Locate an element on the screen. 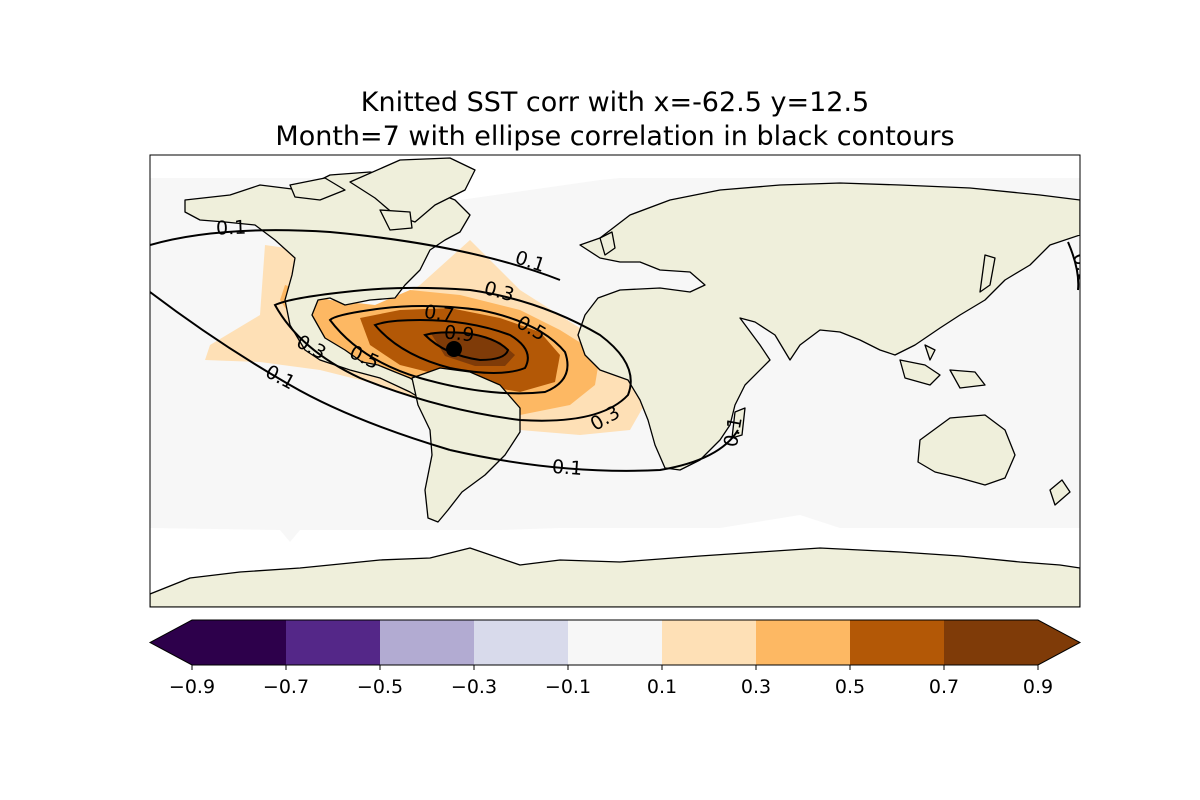  contour-0.1-upper is located at coordinates (355, 255).